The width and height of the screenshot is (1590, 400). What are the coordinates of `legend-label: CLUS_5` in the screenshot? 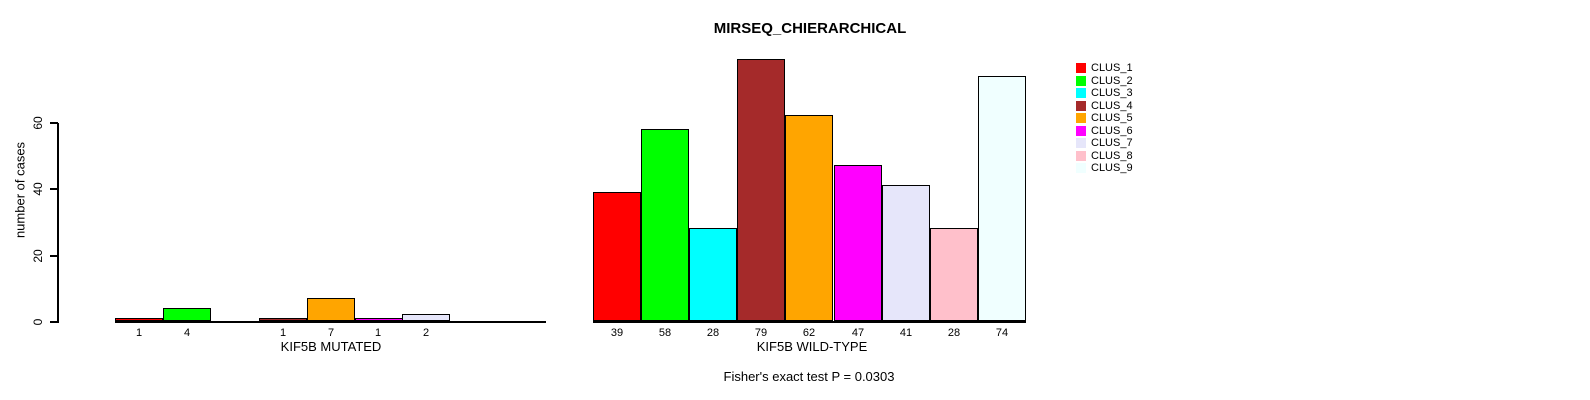 It's located at (1112, 118).